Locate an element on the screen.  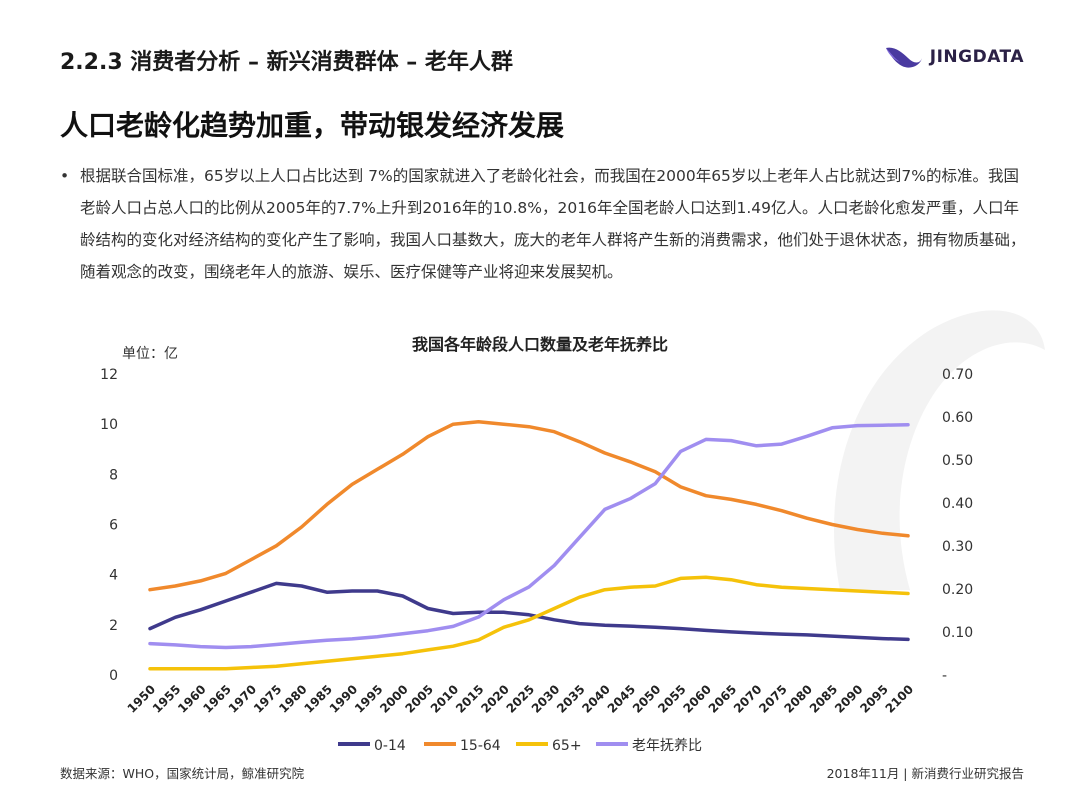
chart-title: 我国各年龄段人口数量及老年抚养比 is located at coordinates (540, 344).